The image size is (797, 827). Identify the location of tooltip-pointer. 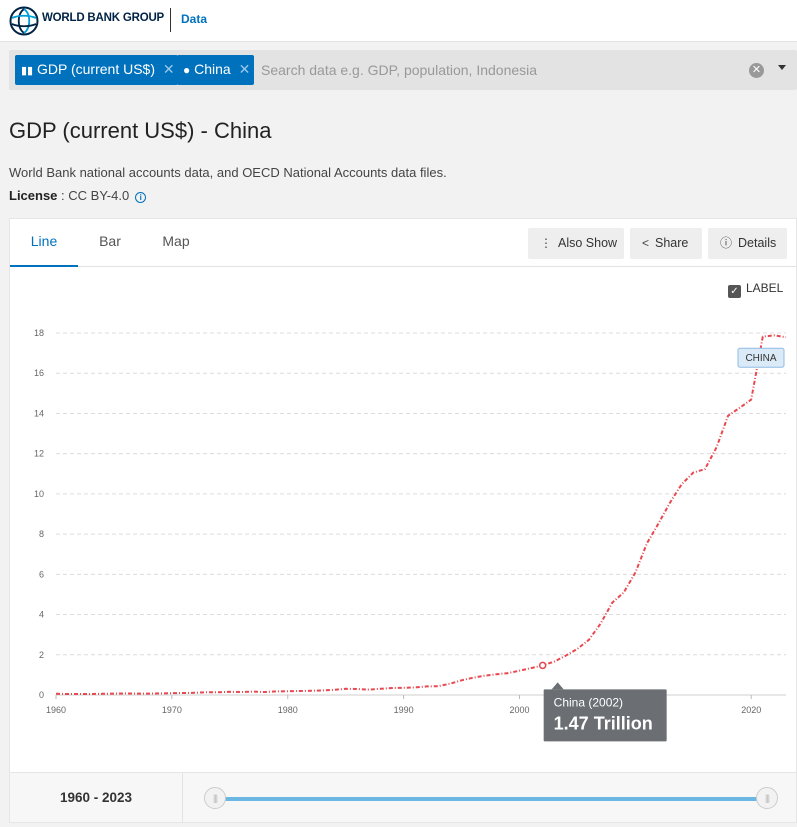
(557, 686).